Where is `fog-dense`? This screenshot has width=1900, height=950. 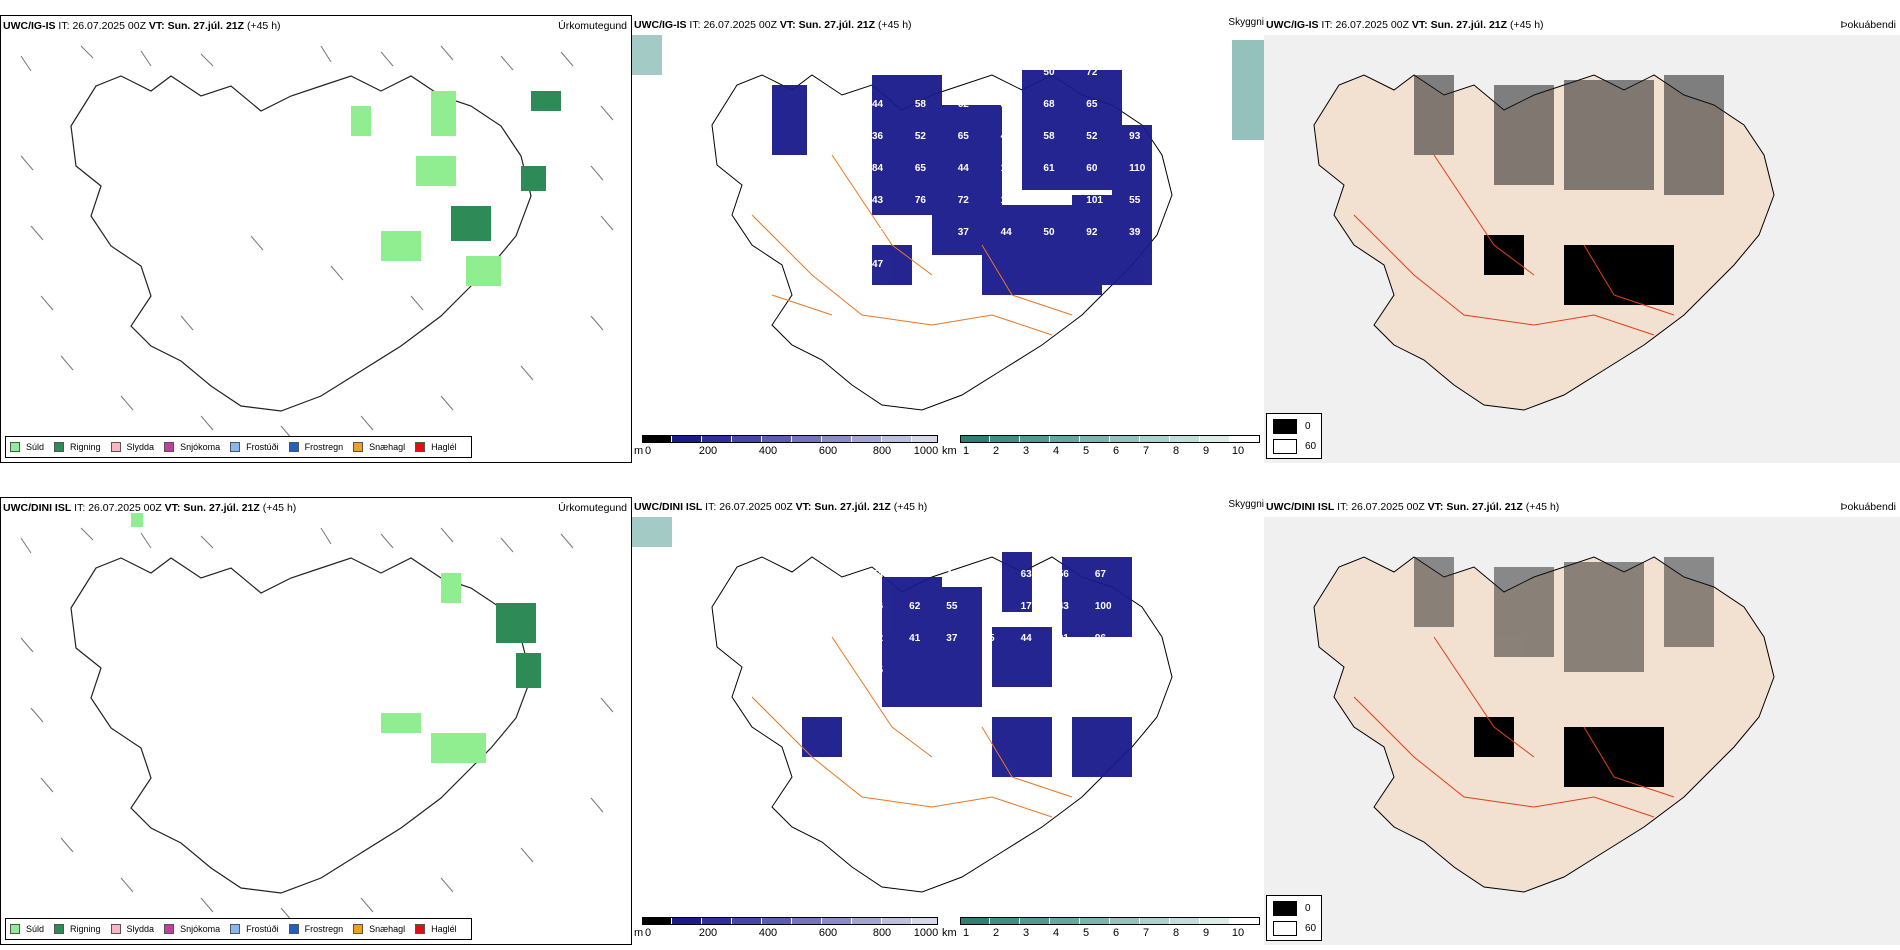 fog-dense is located at coordinates (1579, 270).